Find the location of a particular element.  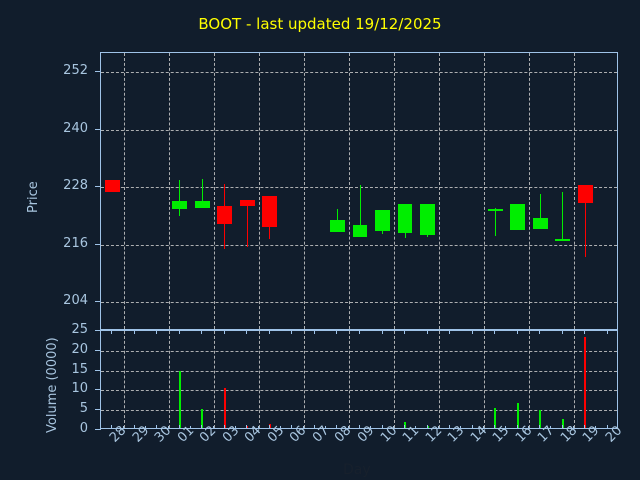

price-tick-label: 240 is located at coordinates (75, 128).